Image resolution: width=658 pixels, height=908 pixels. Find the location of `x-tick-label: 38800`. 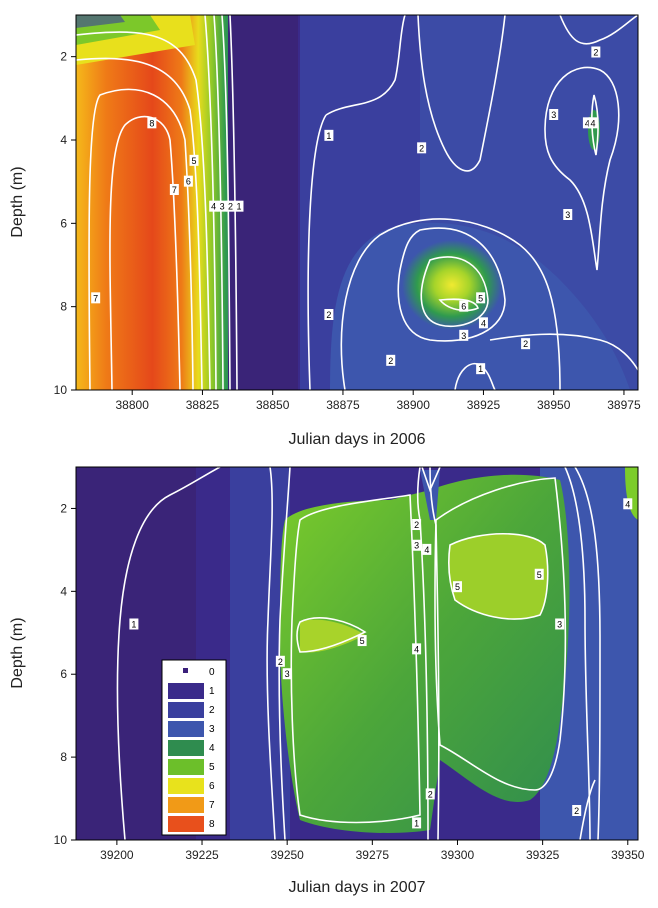

x-tick-label: 38800 is located at coordinates (133, 405).